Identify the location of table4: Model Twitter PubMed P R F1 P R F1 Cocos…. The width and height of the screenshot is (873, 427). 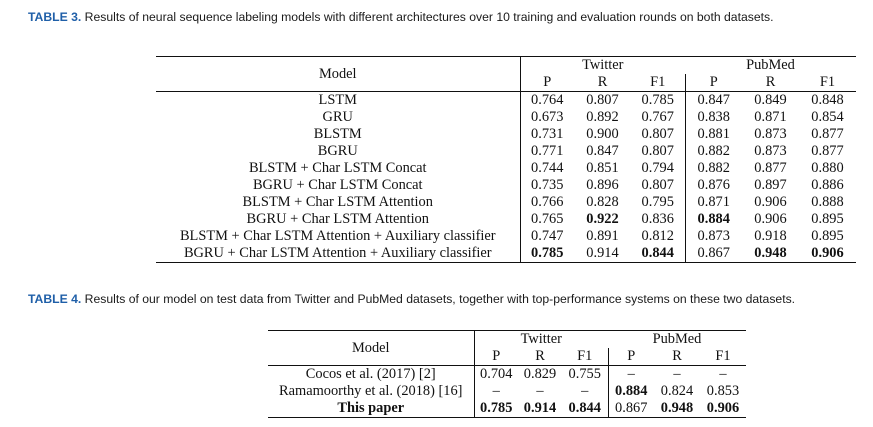
(507, 374).